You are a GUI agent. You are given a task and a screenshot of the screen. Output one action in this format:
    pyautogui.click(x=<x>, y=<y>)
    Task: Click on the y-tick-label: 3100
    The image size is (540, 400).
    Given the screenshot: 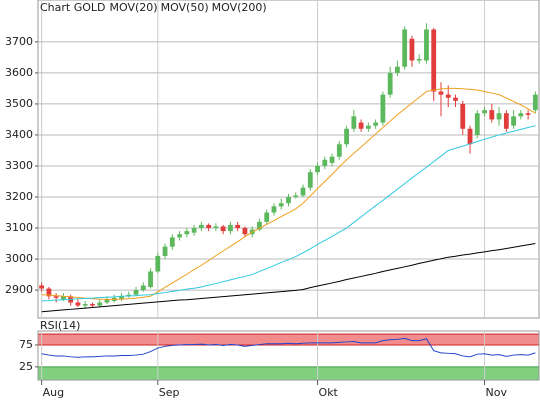 What is the action you would take?
    pyautogui.click(x=19, y=227)
    